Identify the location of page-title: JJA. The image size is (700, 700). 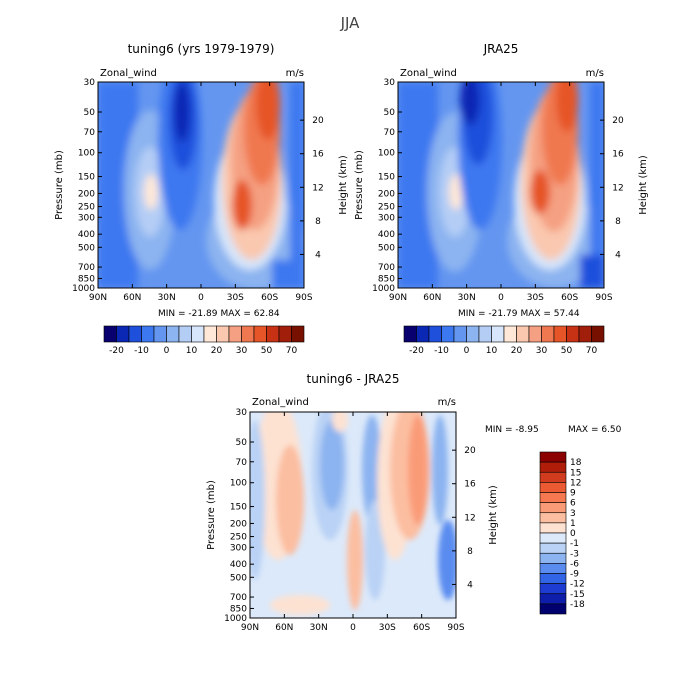
(350, 23).